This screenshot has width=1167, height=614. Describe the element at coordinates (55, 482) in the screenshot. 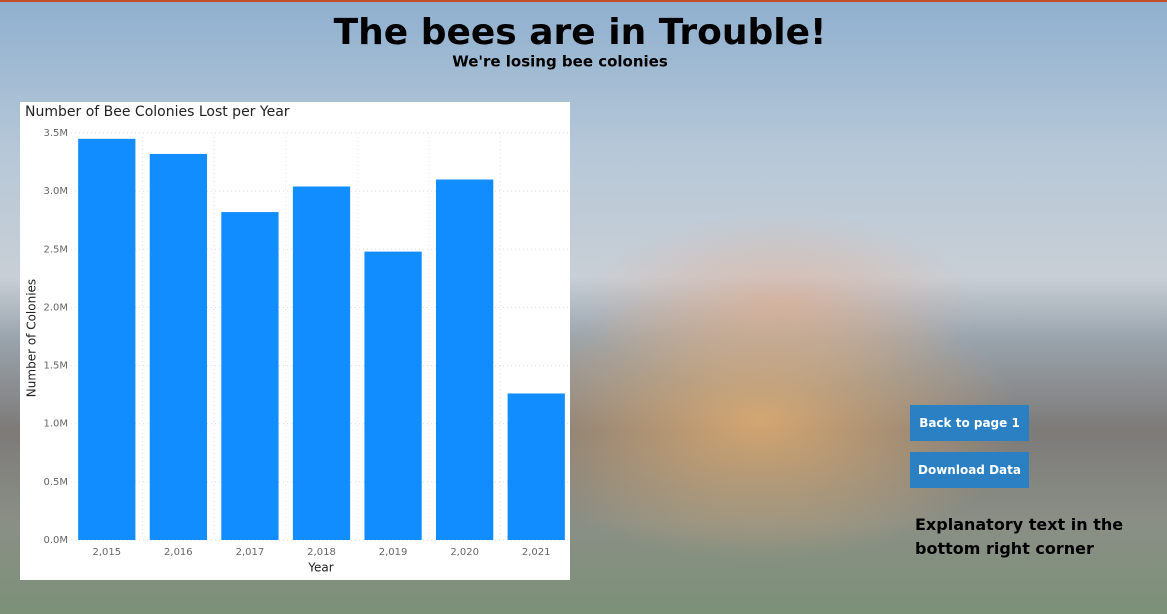

I see `y-tick-label: 0.5M` at that location.